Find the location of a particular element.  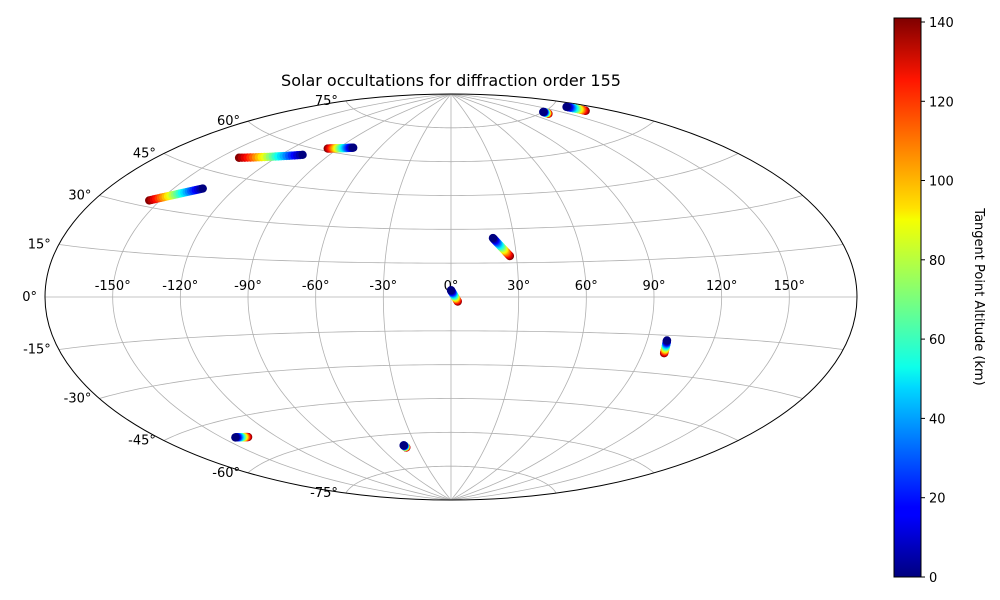

latitude-tick-label: 45° is located at coordinates (144, 154).